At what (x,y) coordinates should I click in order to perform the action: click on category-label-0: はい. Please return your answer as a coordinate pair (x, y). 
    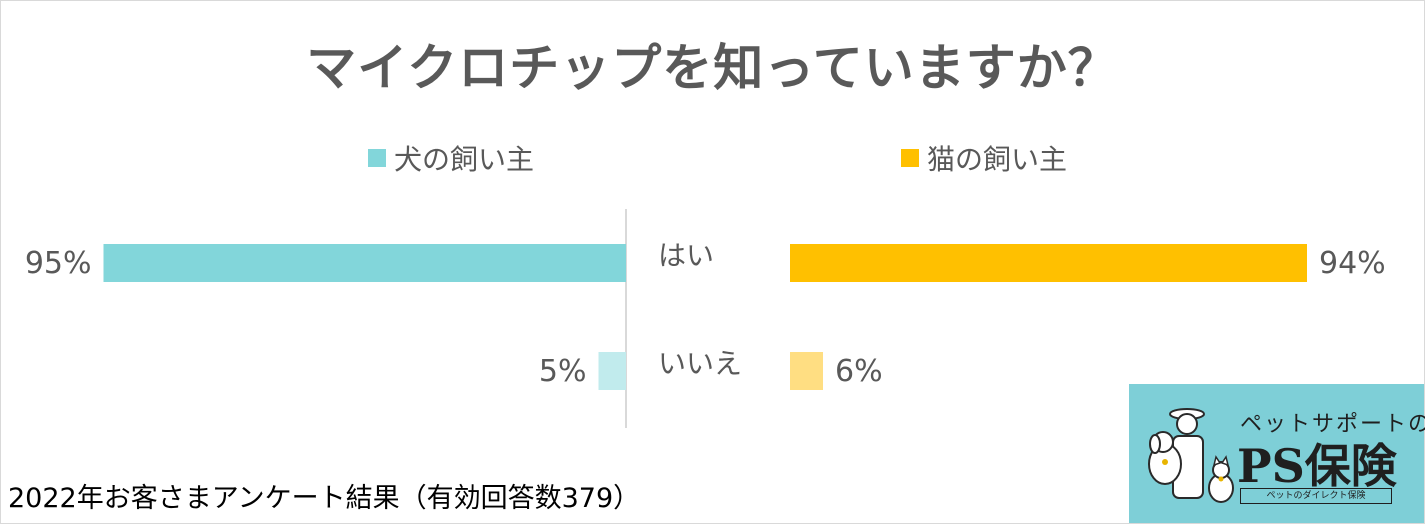
    Looking at the image, I should click on (686, 255).